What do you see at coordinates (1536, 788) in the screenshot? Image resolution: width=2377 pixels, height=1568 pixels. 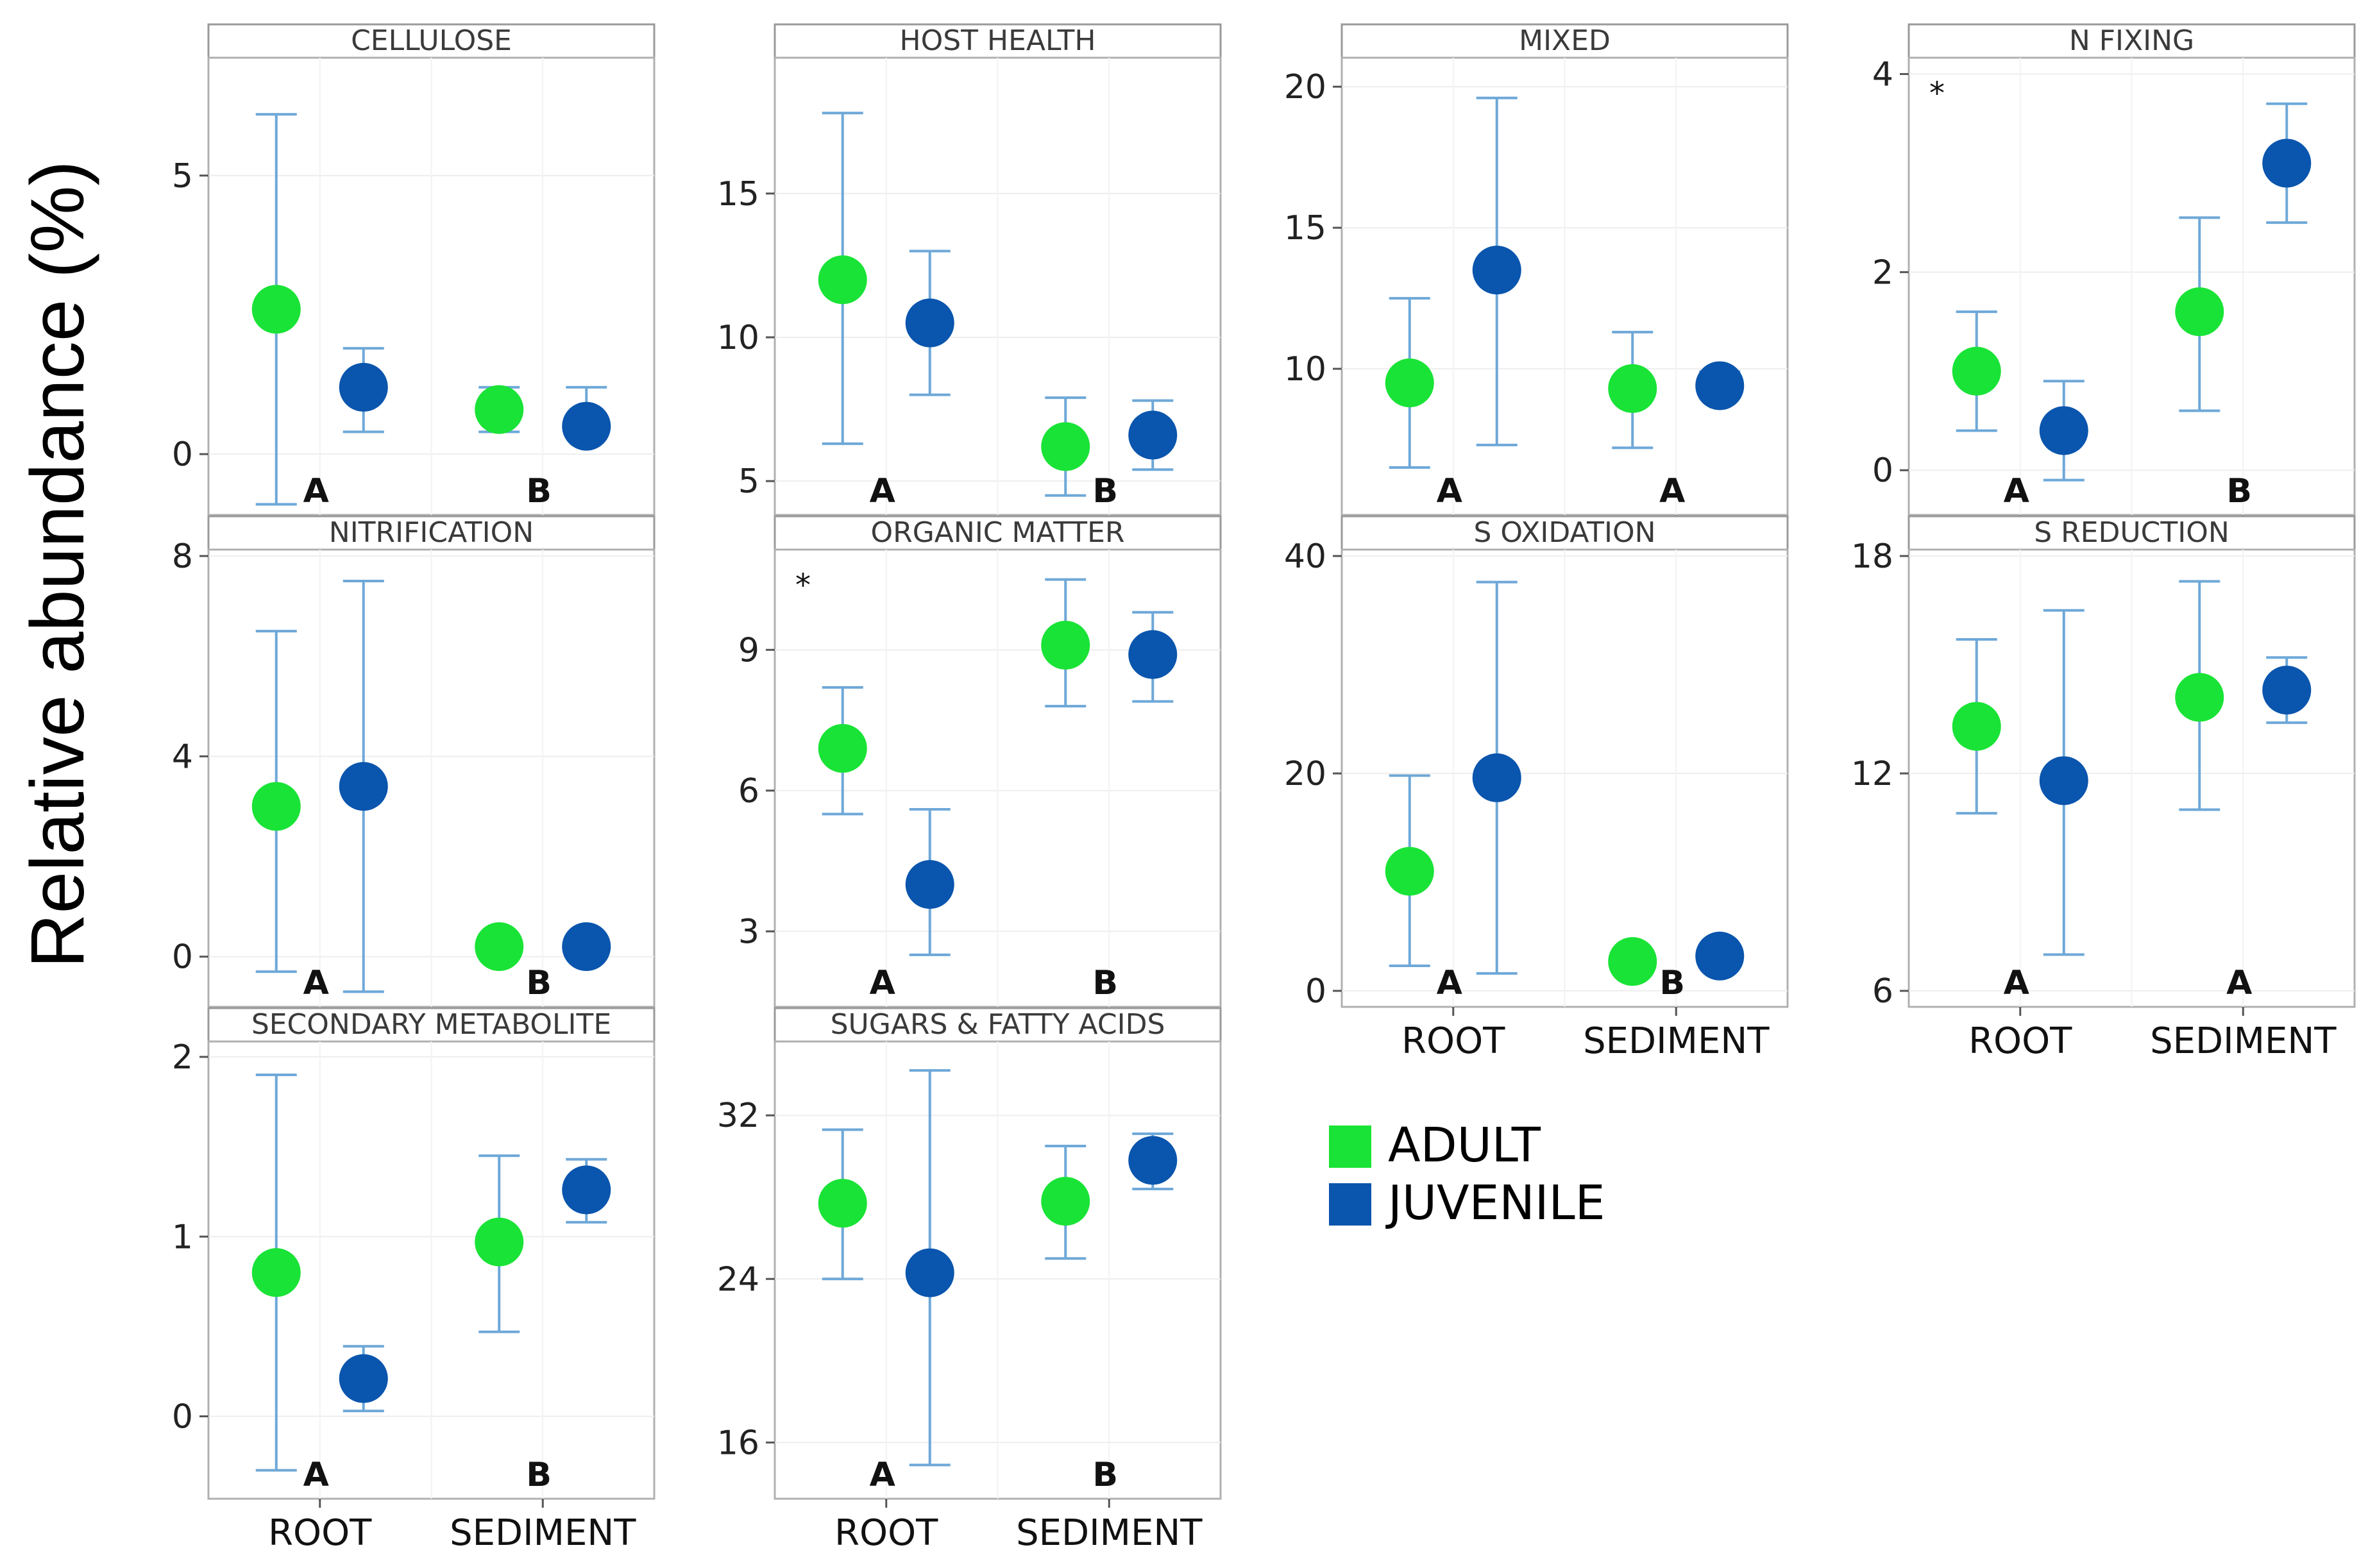 I see `panel-s-oxidation: S OXIDATION 0 20 40 A B ROOT SEDIMENT` at bounding box center [1536, 788].